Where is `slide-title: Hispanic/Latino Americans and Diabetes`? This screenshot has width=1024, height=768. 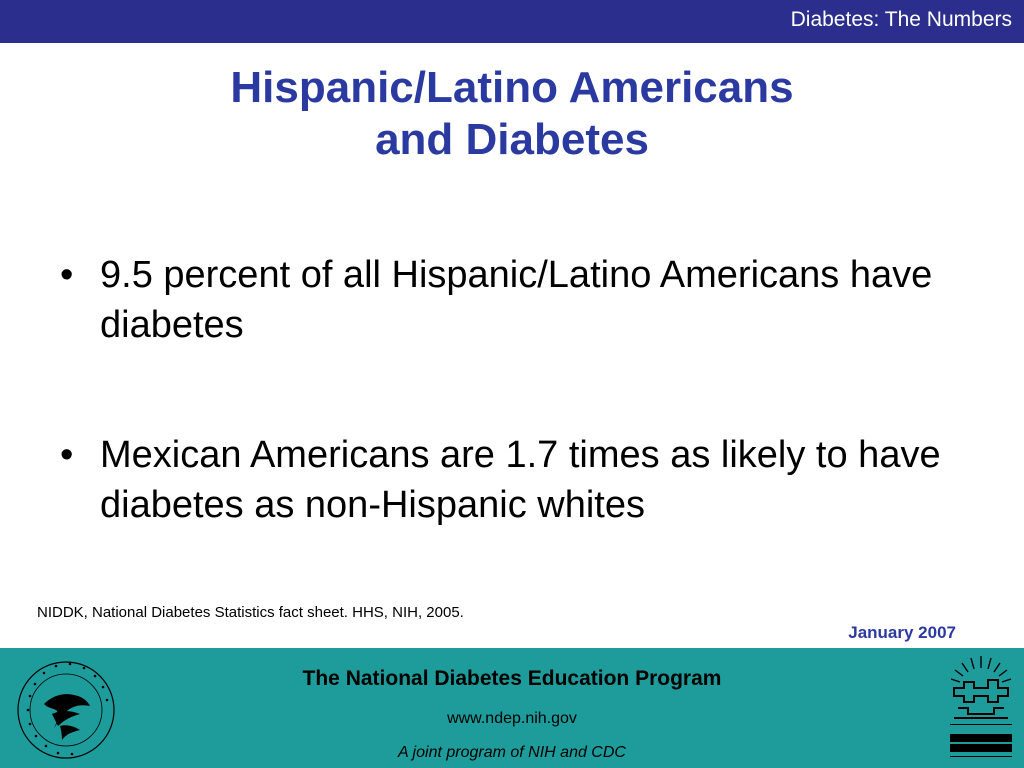
slide-title: Hispanic/Latino Americans and Diabetes is located at coordinates (512, 114).